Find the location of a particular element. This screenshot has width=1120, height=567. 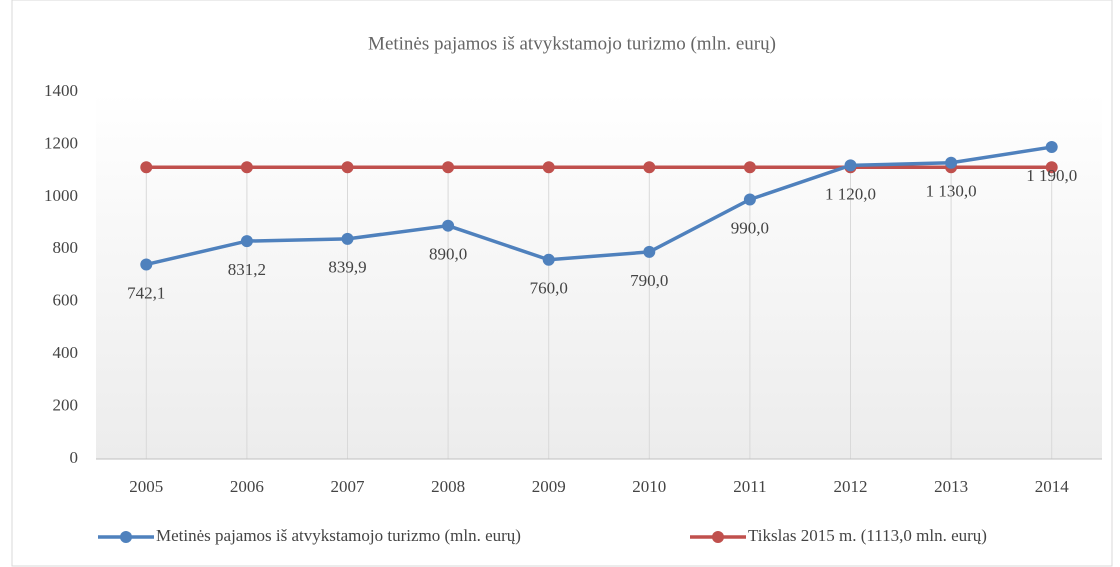

x-tick-label: 2010 is located at coordinates (649, 486).